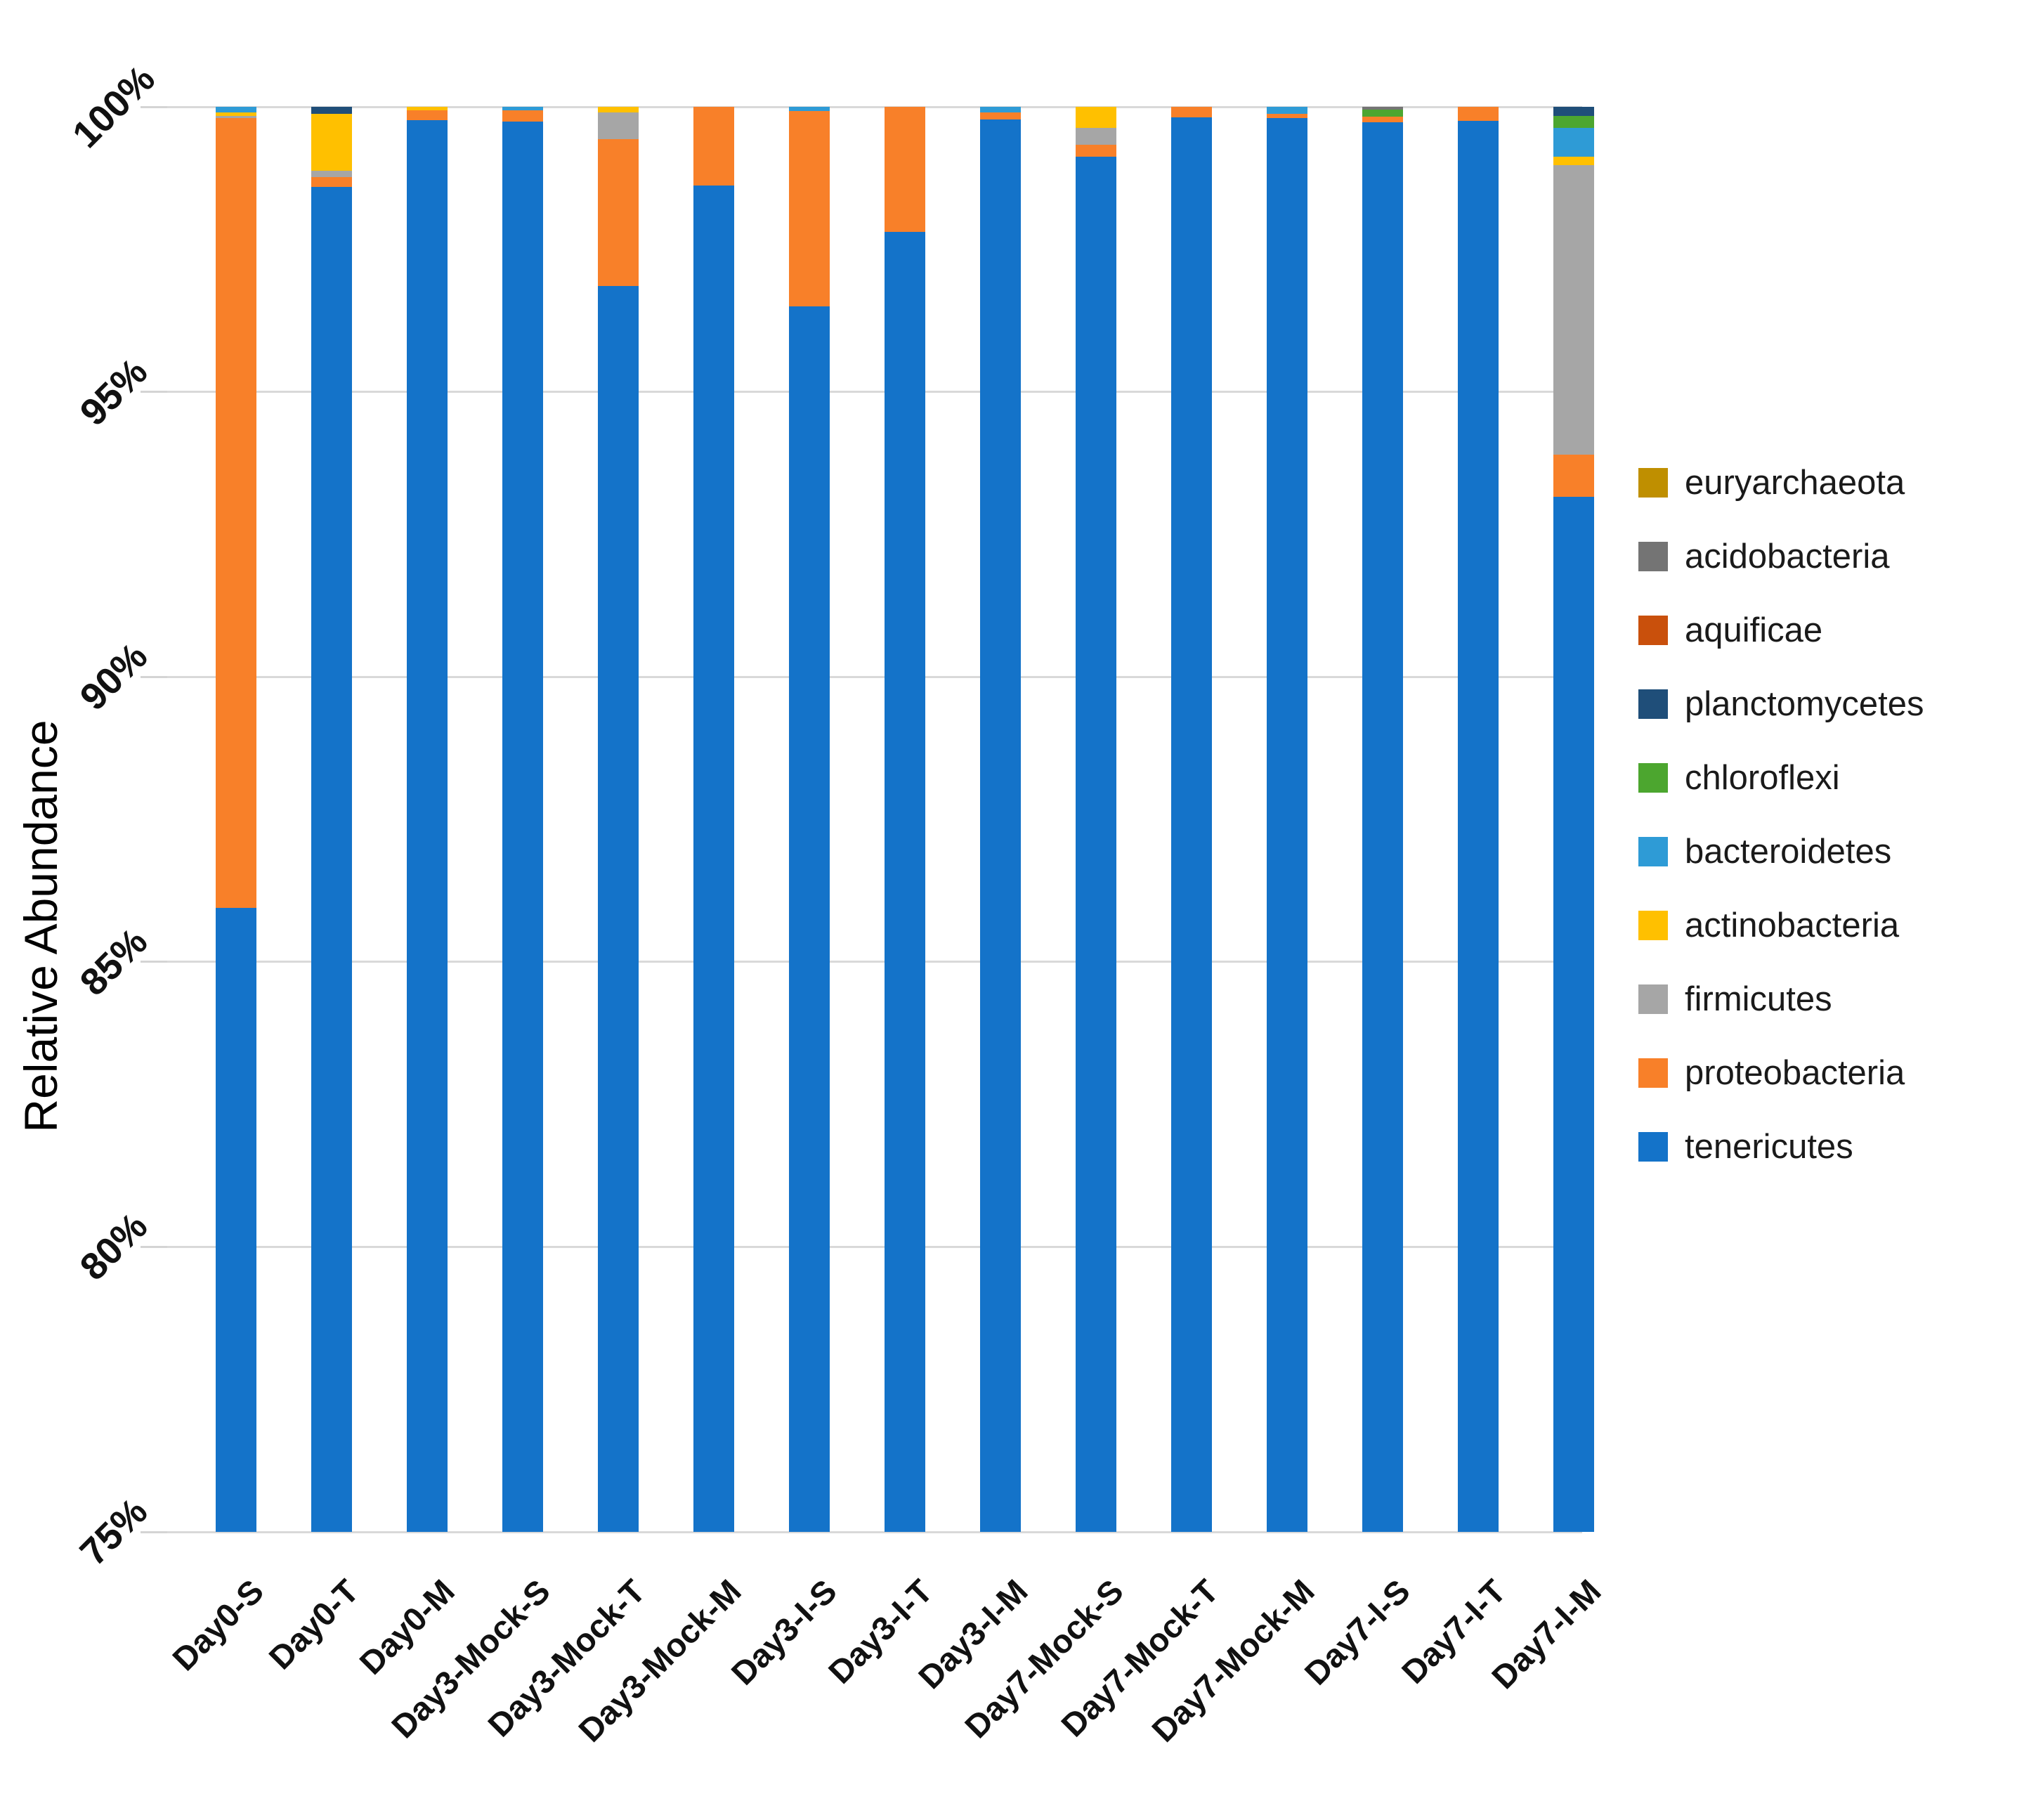 The height and width of the screenshot is (1820, 2029). What do you see at coordinates (1762, 777) in the screenshot?
I see `legend-label: chloroflexi` at bounding box center [1762, 777].